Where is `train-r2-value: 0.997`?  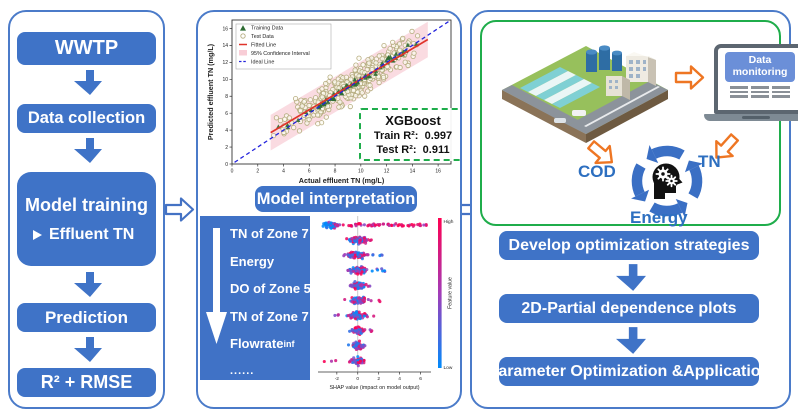
train-r2-value: 0.997 is located at coordinates (438, 136).